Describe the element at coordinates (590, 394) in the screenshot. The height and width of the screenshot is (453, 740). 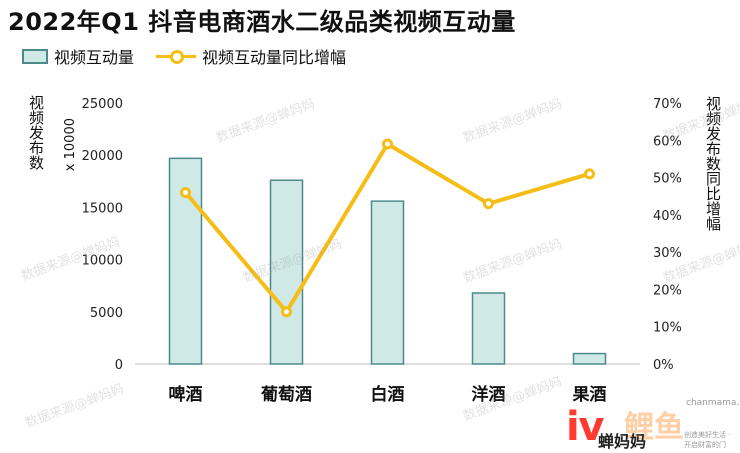
I see `x-tick-label: 果酒` at that location.